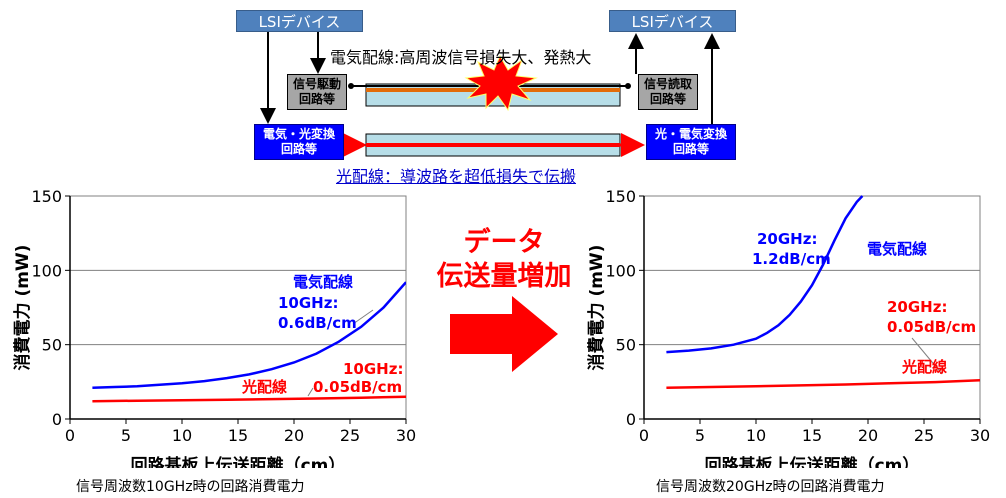  Describe the element at coordinates (351, 86) in the screenshot. I see `electric-wire-end-left` at that location.